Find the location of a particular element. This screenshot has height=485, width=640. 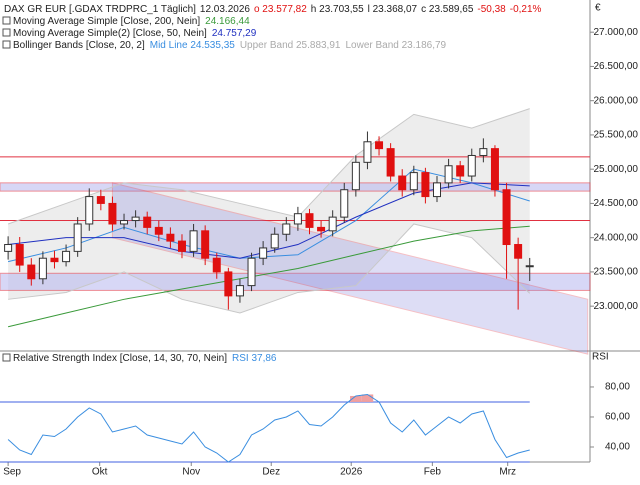

legend-value: 24.757,29 is located at coordinates (234, 33).